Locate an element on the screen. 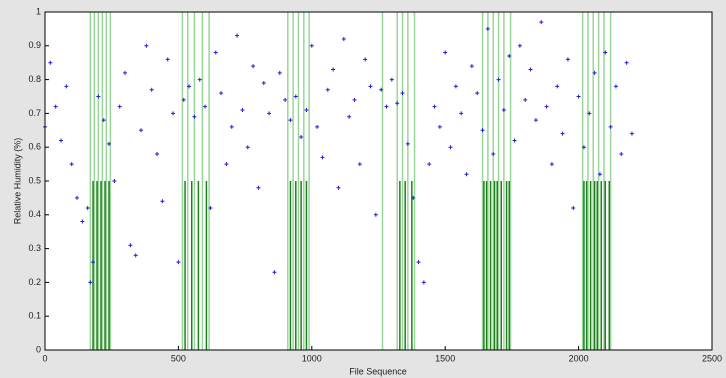 The height and width of the screenshot is (378, 726). x-tick-label: 500 is located at coordinates (178, 358).